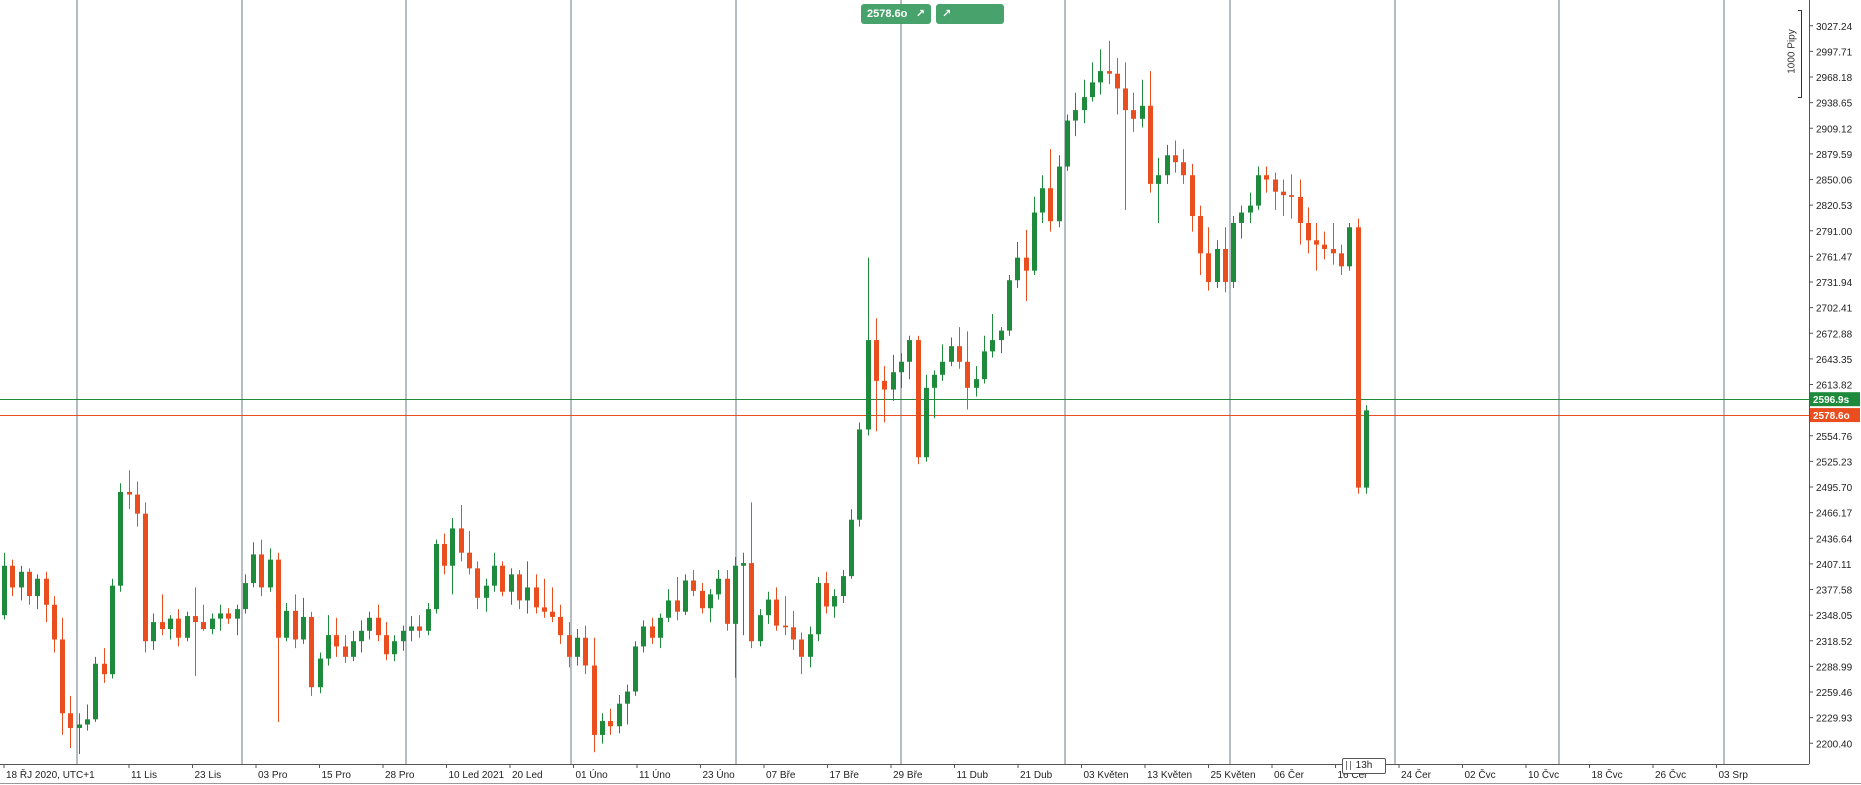 The width and height of the screenshot is (1861, 785). I want to click on time-tick-label: 25 Květen, so click(1233, 775).